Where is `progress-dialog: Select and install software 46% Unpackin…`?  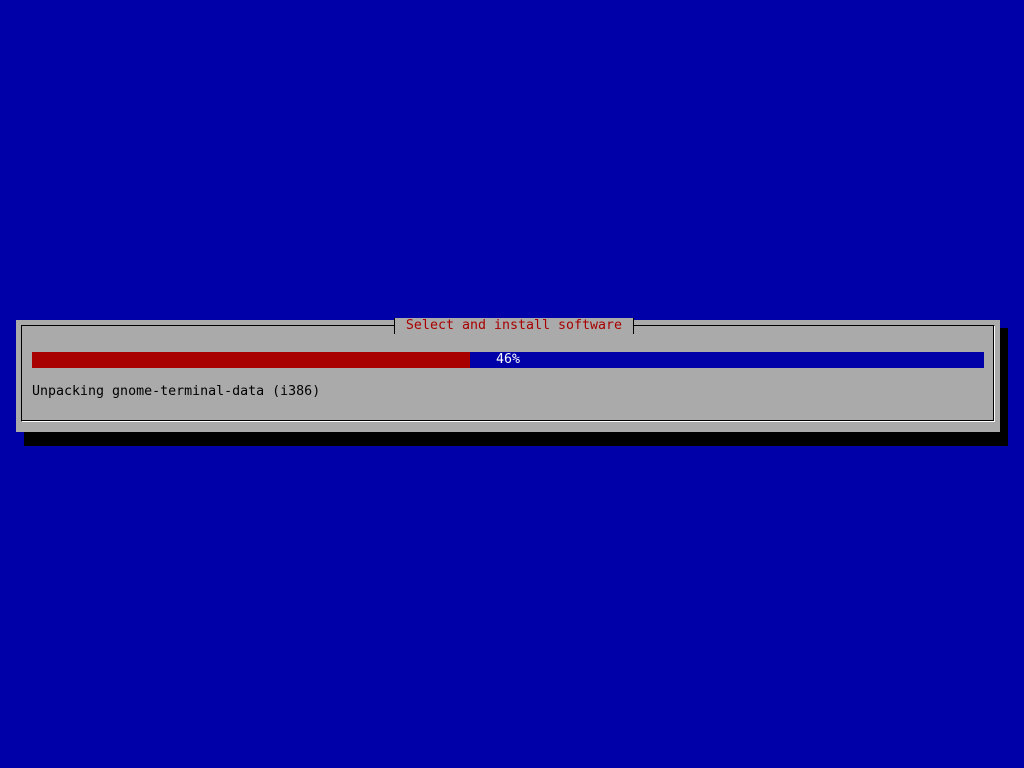 progress-dialog: Select and install software 46% Unpackin… is located at coordinates (508, 375).